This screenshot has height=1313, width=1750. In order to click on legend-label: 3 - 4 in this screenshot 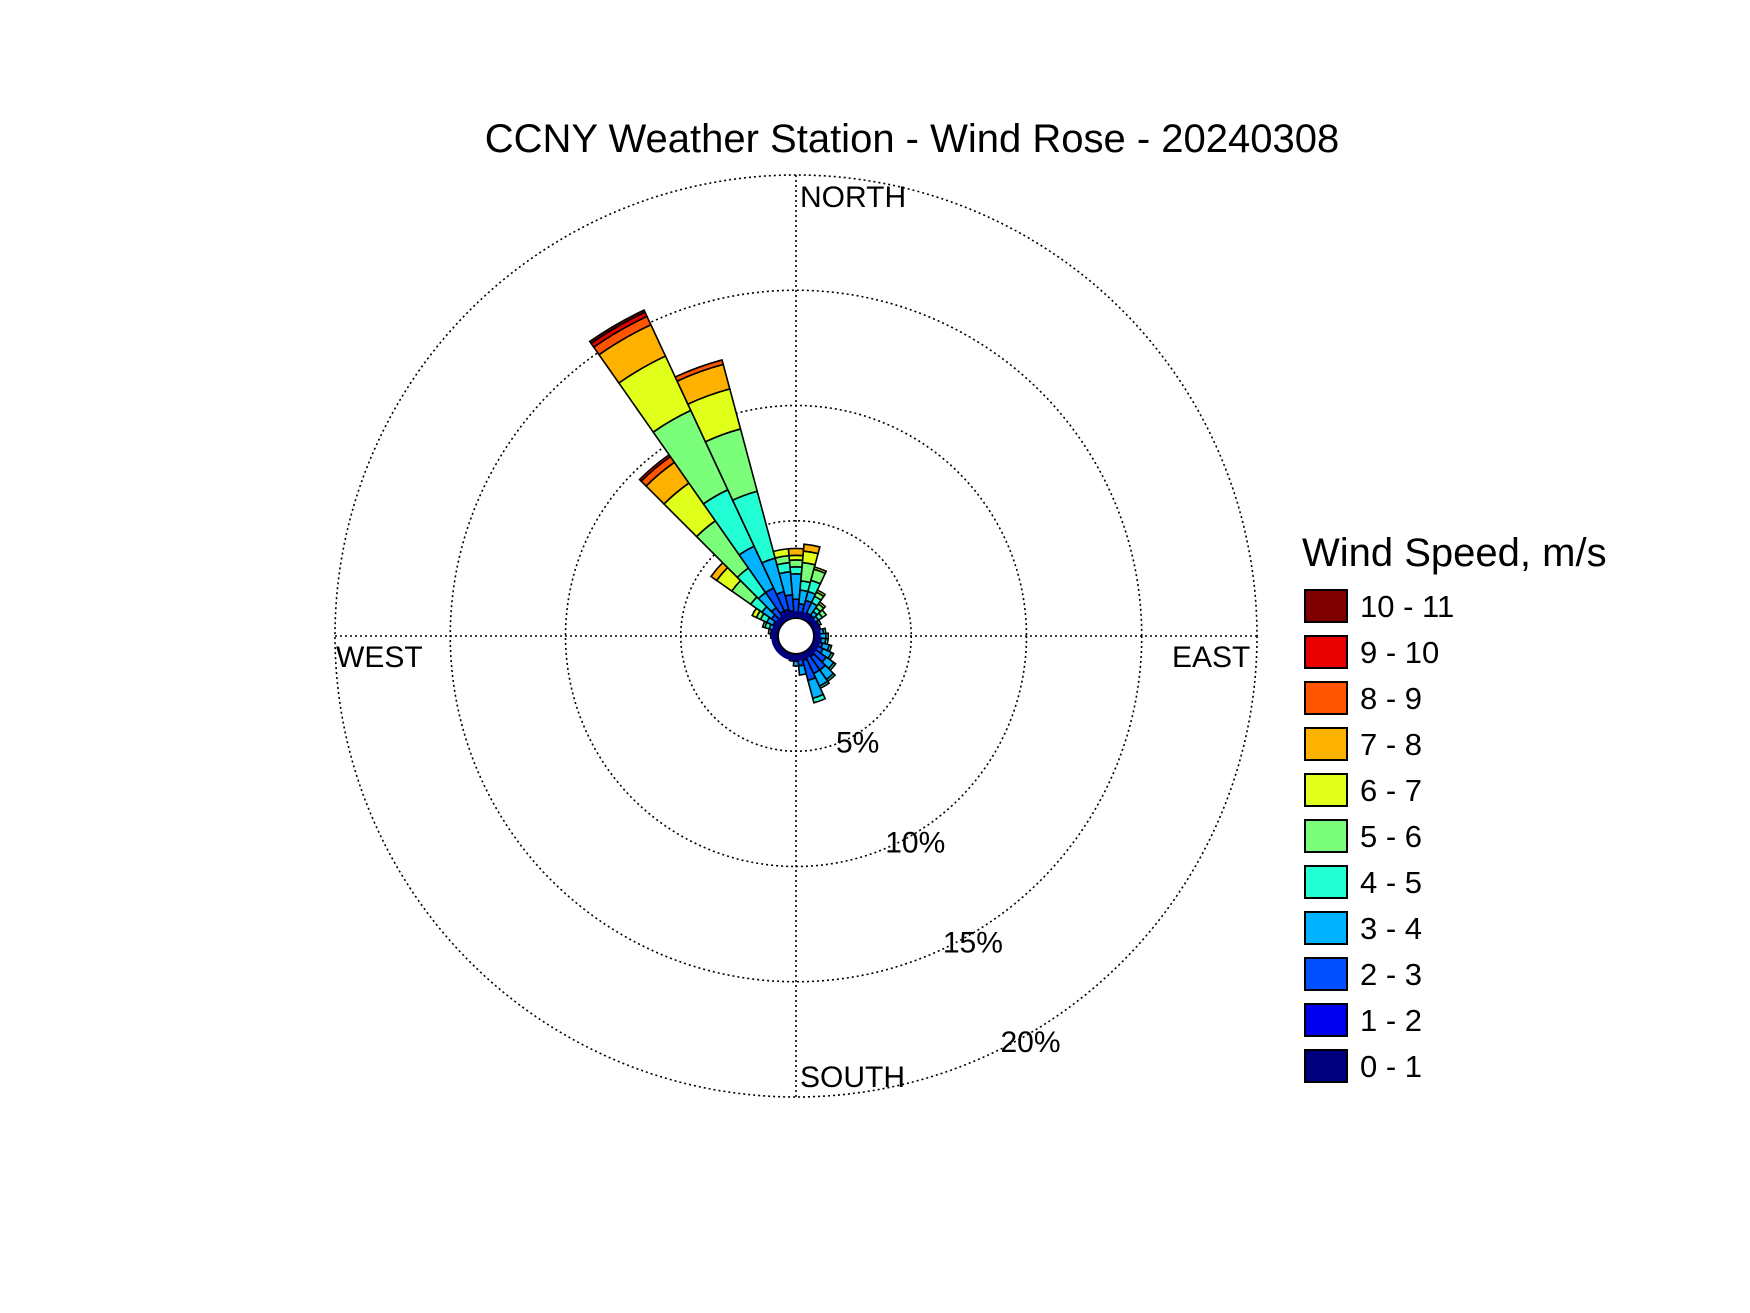, I will do `click(1391, 928)`.